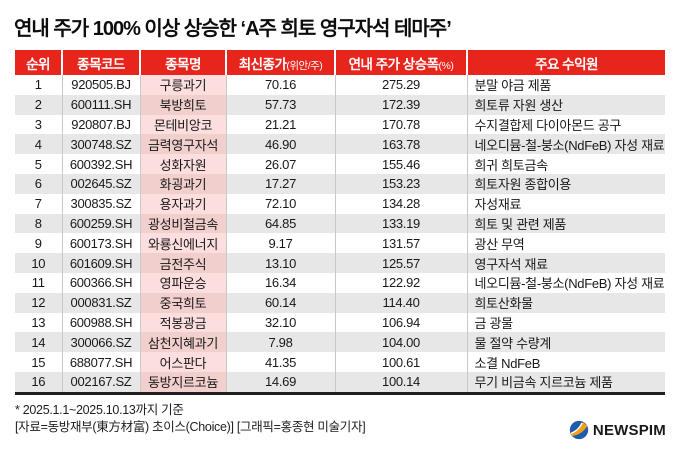 This screenshot has width=680, height=458. What do you see at coordinates (100, 342) in the screenshot?
I see `code-cell: 300066.SZ` at bounding box center [100, 342].